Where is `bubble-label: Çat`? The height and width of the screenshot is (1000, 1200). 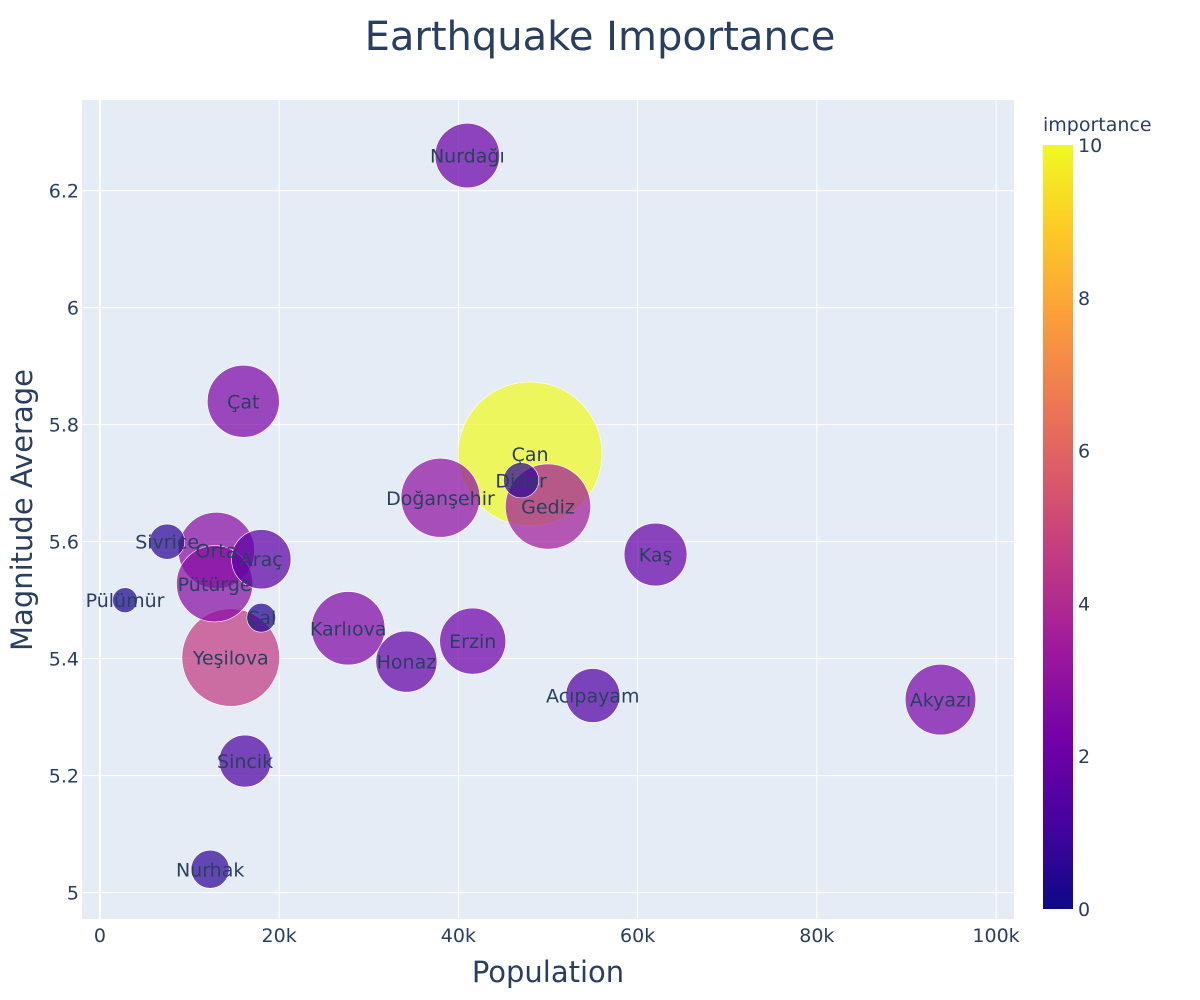 bubble-label: Çat is located at coordinates (243, 402).